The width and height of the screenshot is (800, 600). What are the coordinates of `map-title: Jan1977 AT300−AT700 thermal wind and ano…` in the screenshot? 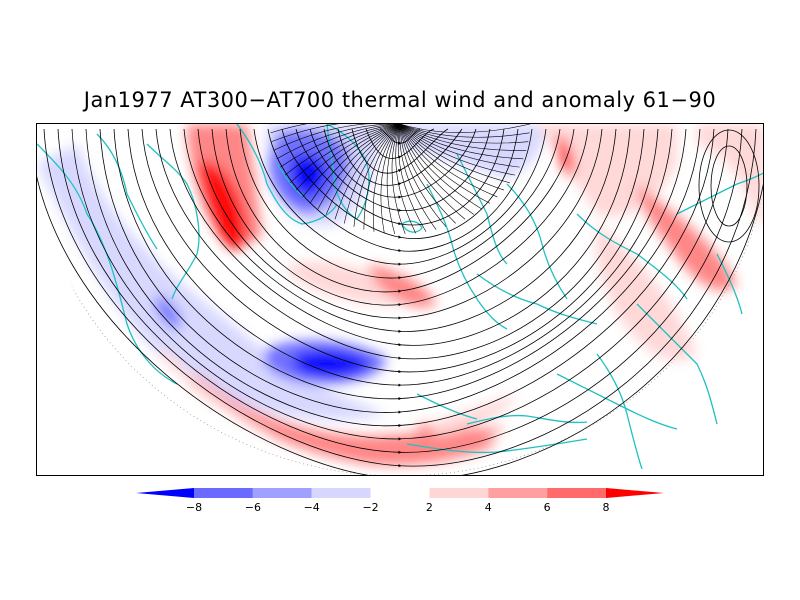 It's located at (400, 100).